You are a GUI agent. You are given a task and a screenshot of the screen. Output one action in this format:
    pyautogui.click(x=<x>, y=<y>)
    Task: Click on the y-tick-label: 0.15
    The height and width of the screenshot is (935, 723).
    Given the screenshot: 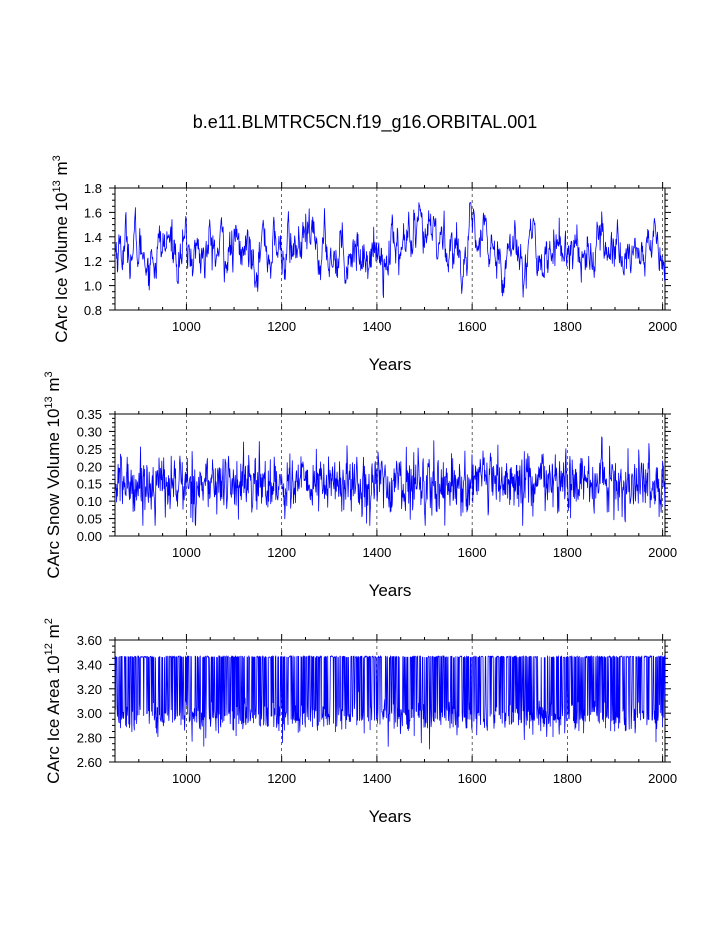 What is the action you would take?
    pyautogui.click(x=89, y=484)
    